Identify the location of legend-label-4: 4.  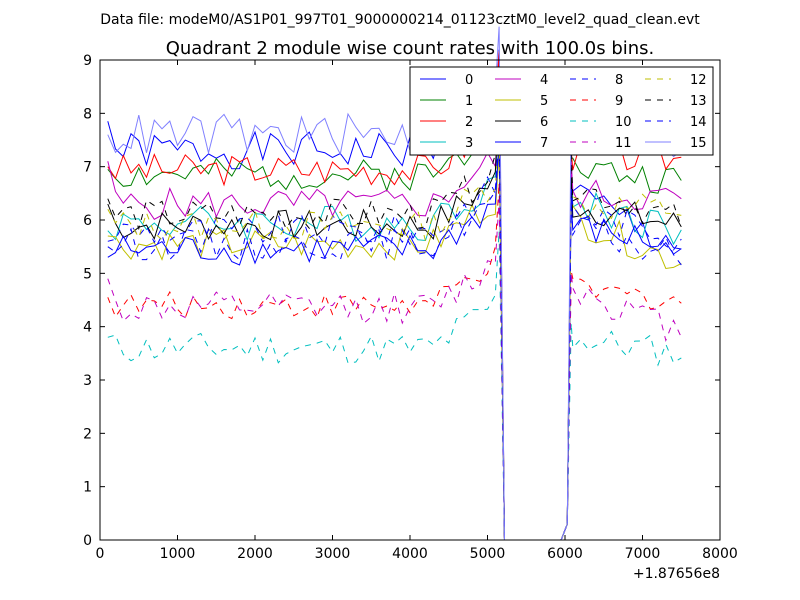
(544, 80).